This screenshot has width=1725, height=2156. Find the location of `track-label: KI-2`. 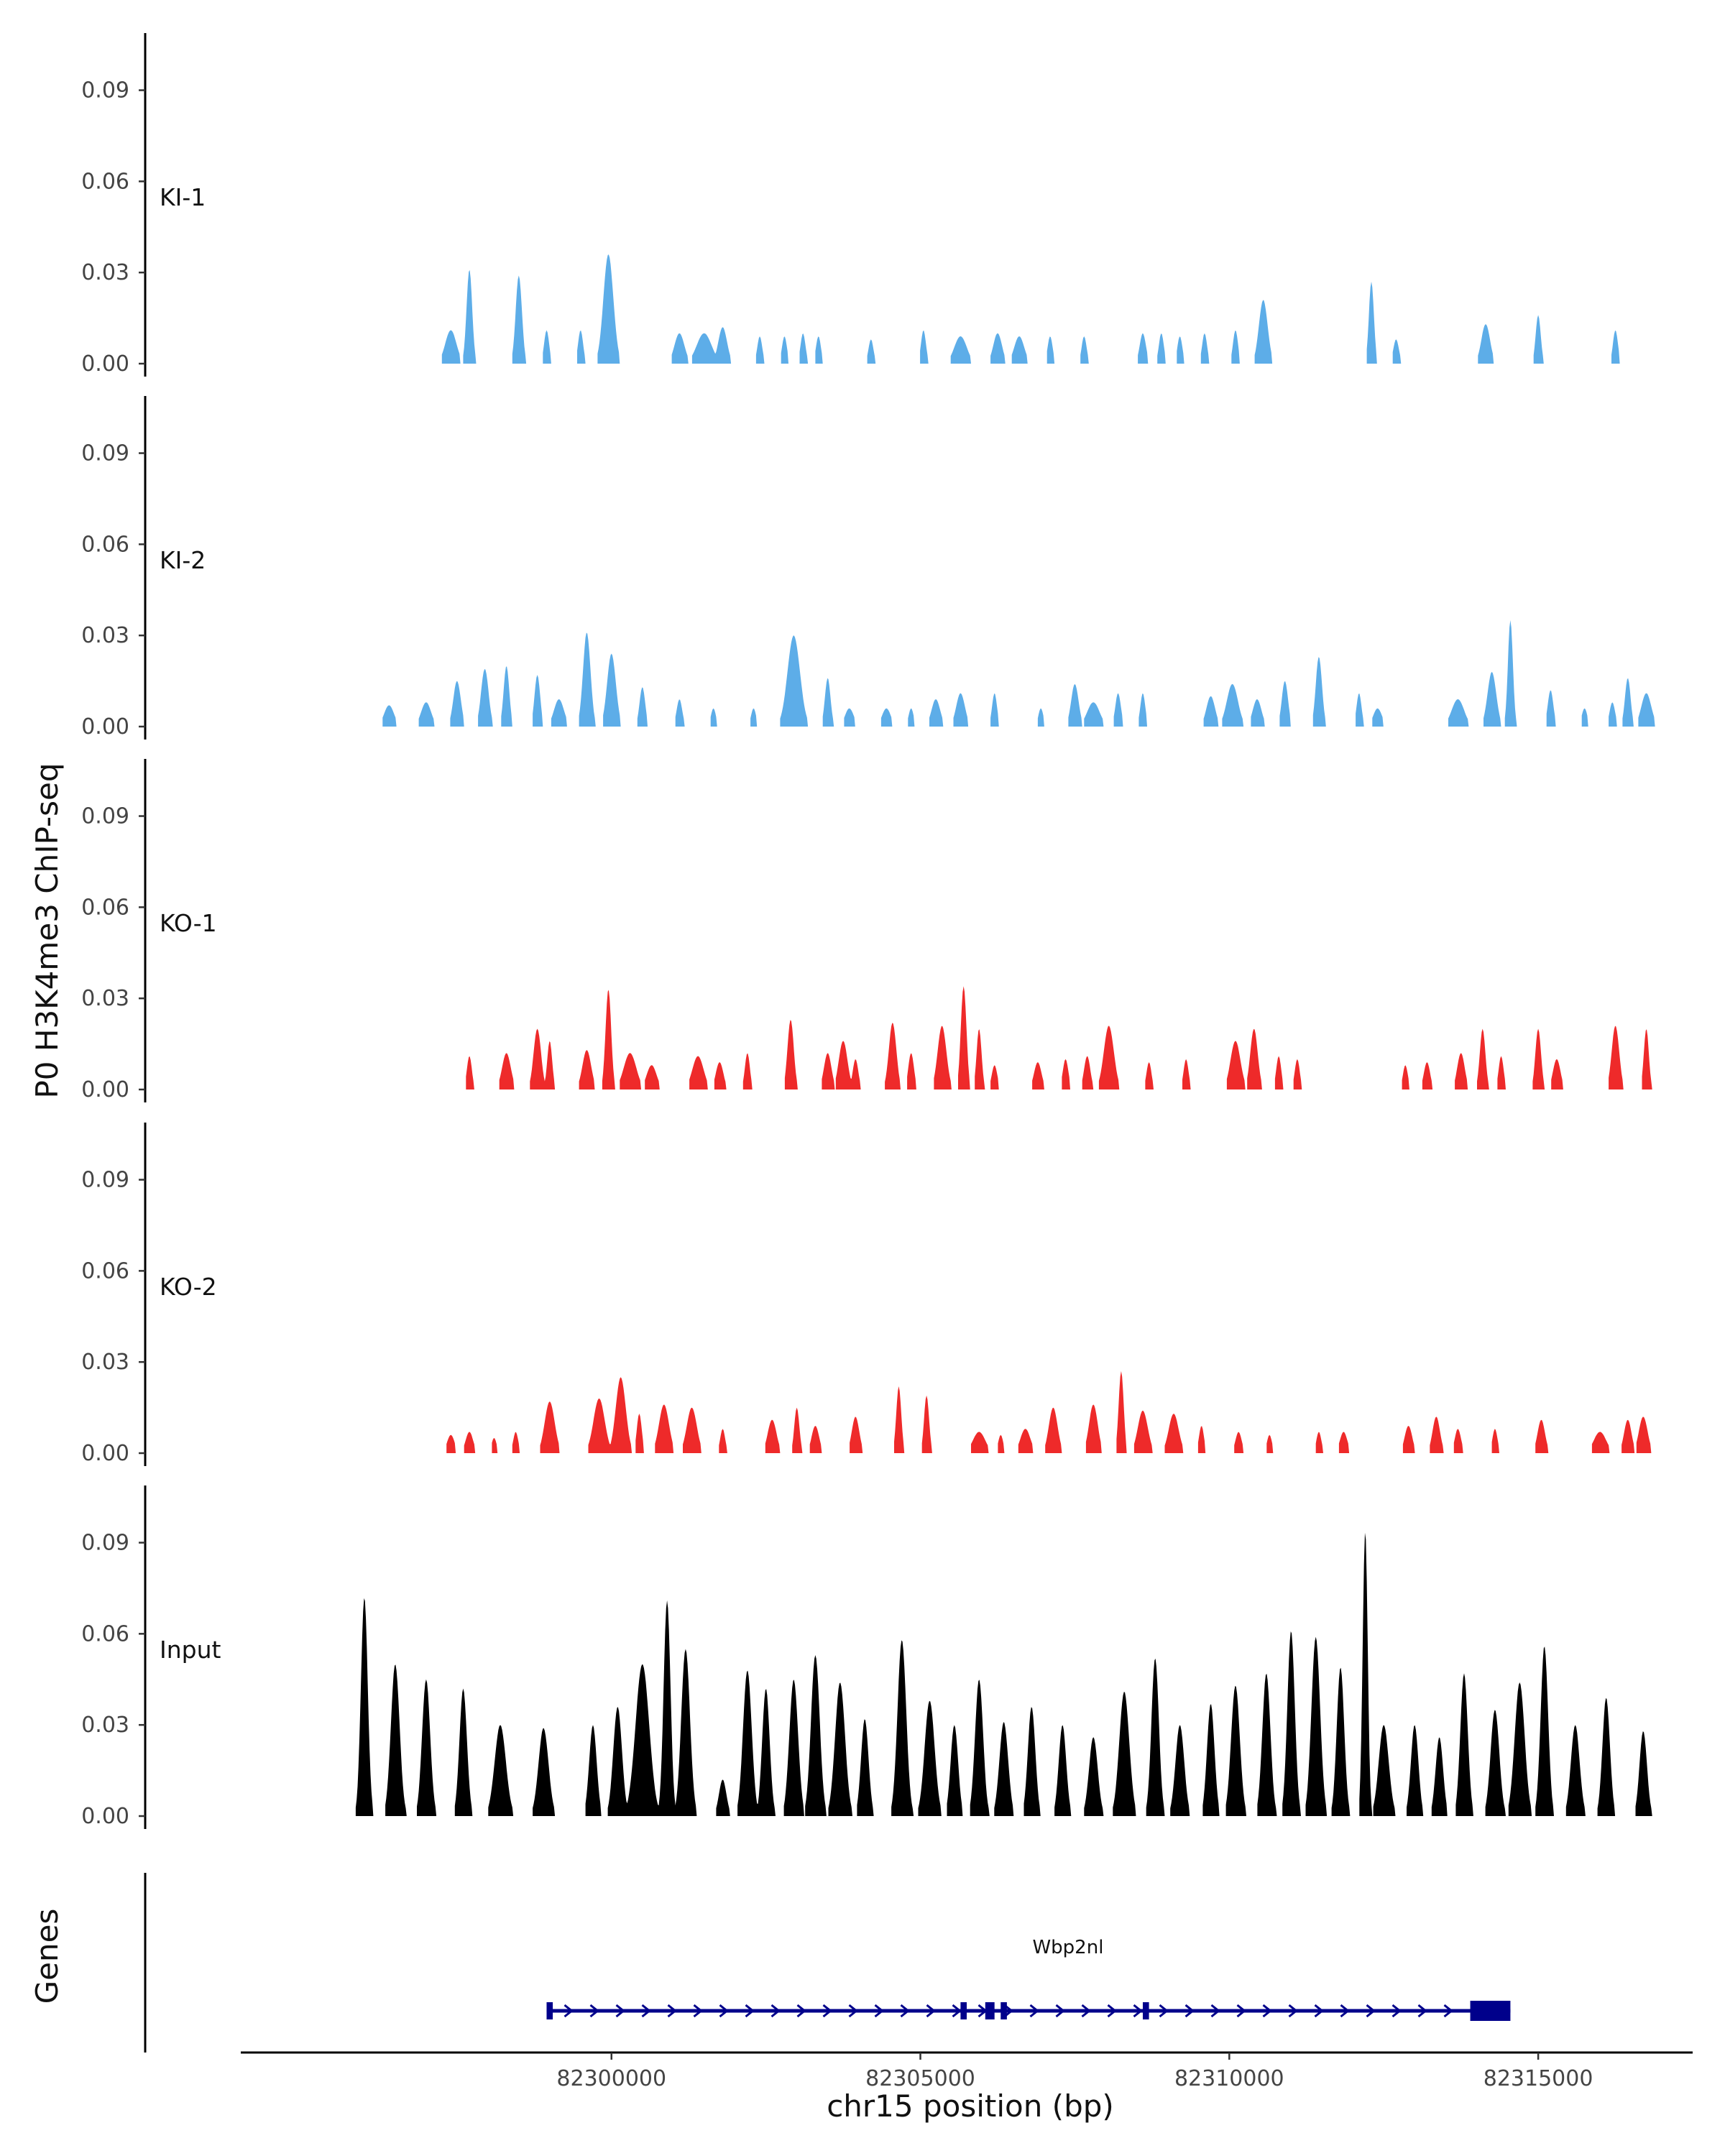

track-label: KI-2 is located at coordinates (183, 560).